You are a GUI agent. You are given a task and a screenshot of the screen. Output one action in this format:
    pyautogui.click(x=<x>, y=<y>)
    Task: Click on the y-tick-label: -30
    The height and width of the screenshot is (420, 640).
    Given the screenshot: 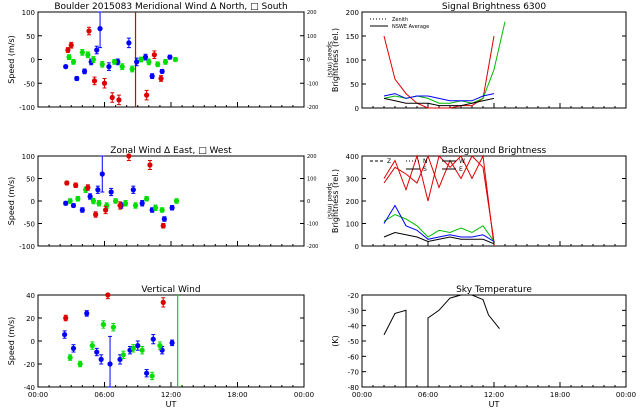 What is the action you would take?
    pyautogui.click(x=353, y=311)
    